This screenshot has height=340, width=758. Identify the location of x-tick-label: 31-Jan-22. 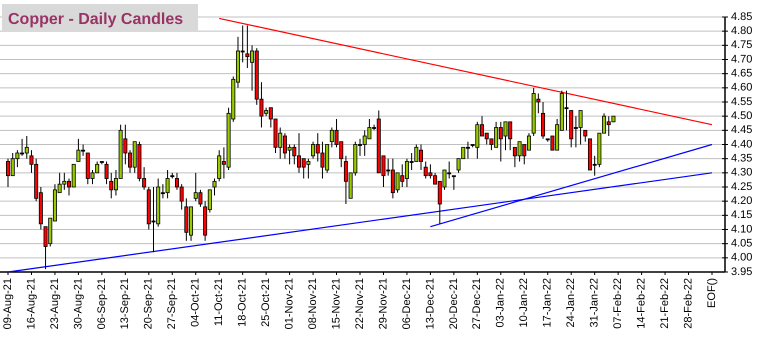
(594, 303).